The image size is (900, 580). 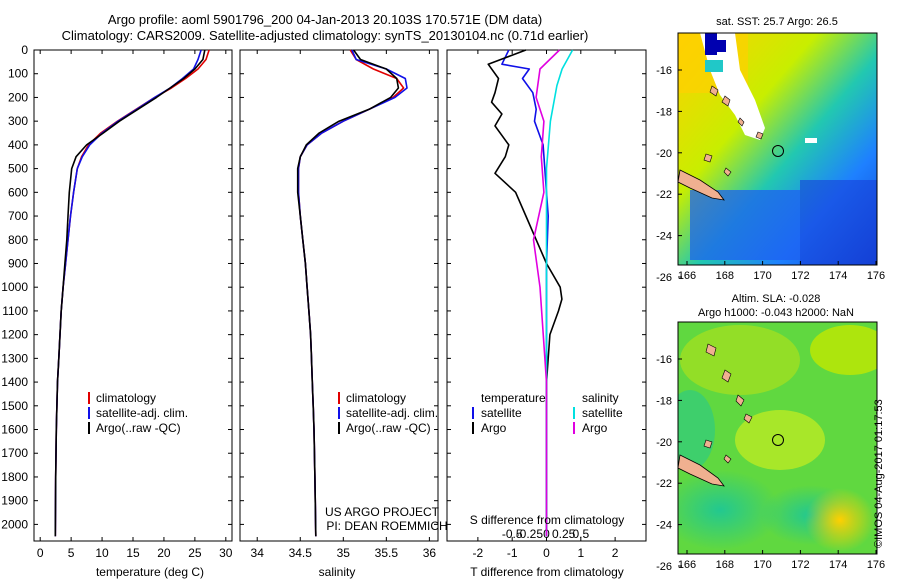 What do you see at coordinates (14, 358) in the screenshot?
I see `ytick-label: 1300` at bounding box center [14, 358].